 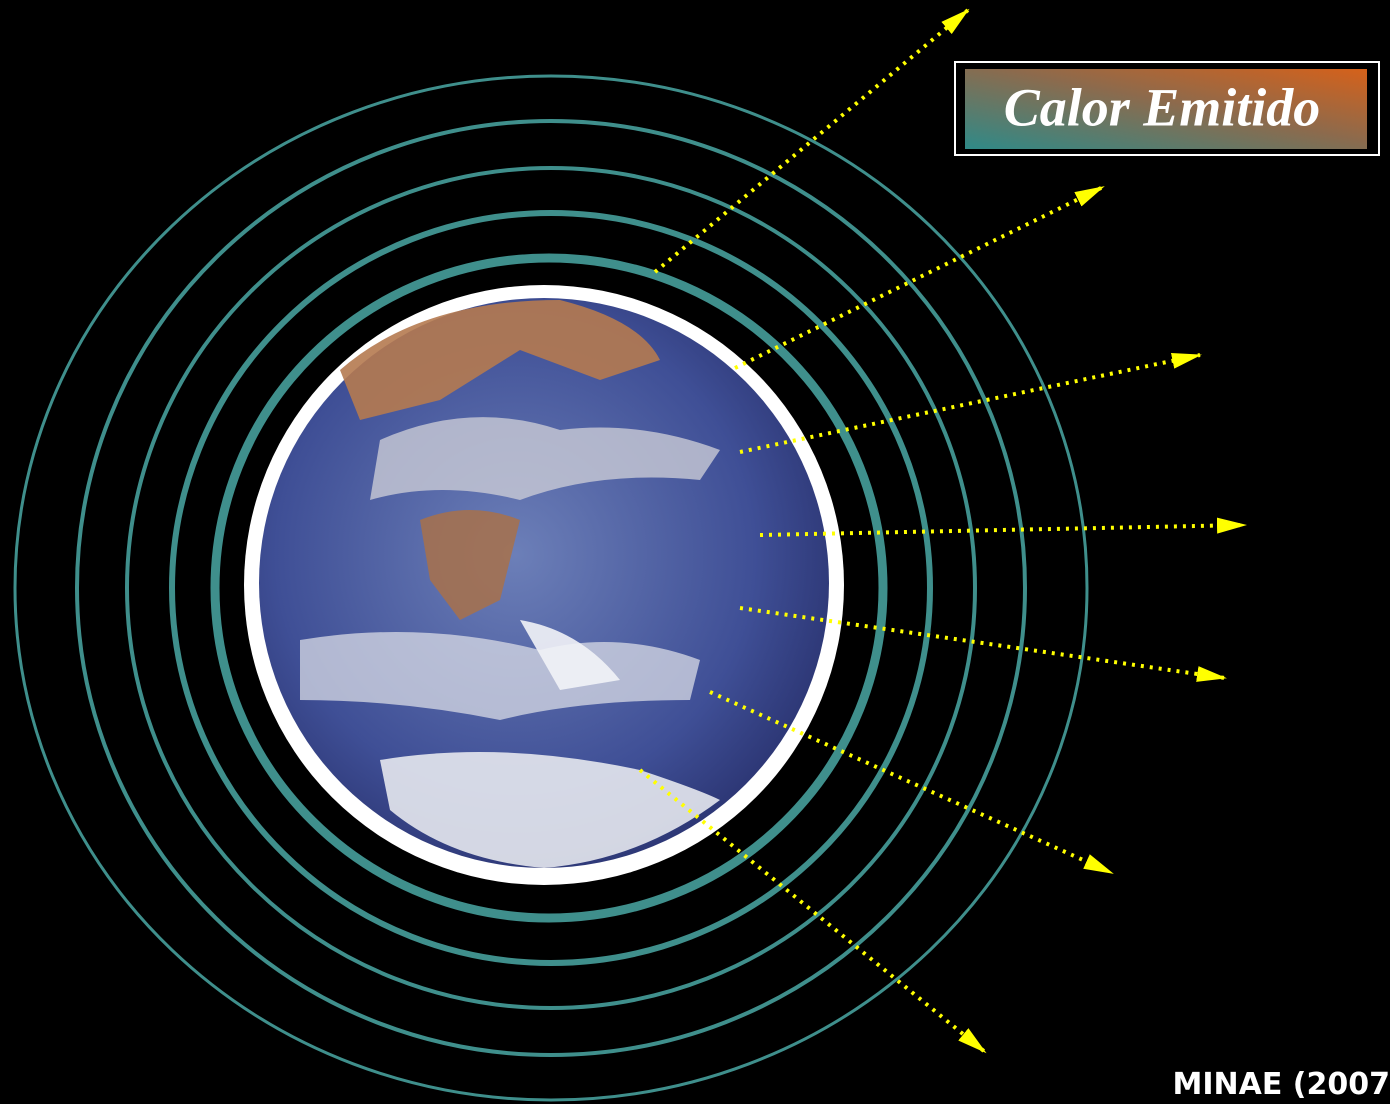 What do you see at coordinates (1162, 107) in the screenshot?
I see `label: Calor Emitido` at bounding box center [1162, 107].